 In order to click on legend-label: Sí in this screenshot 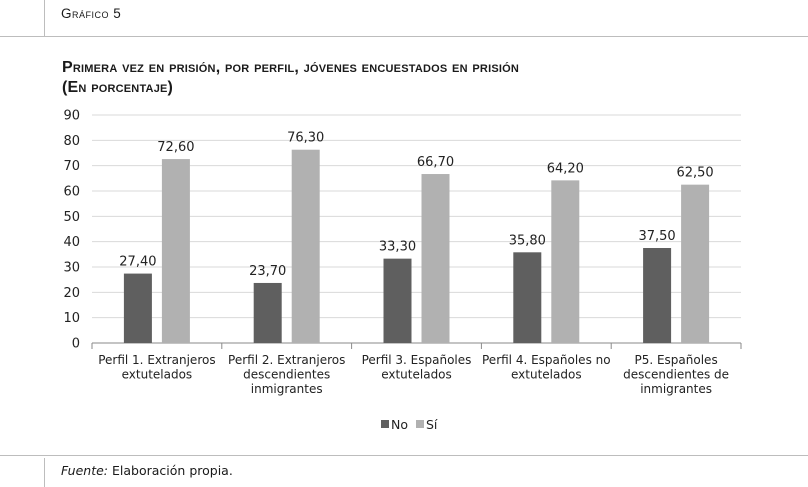, I will do `click(432, 424)`.